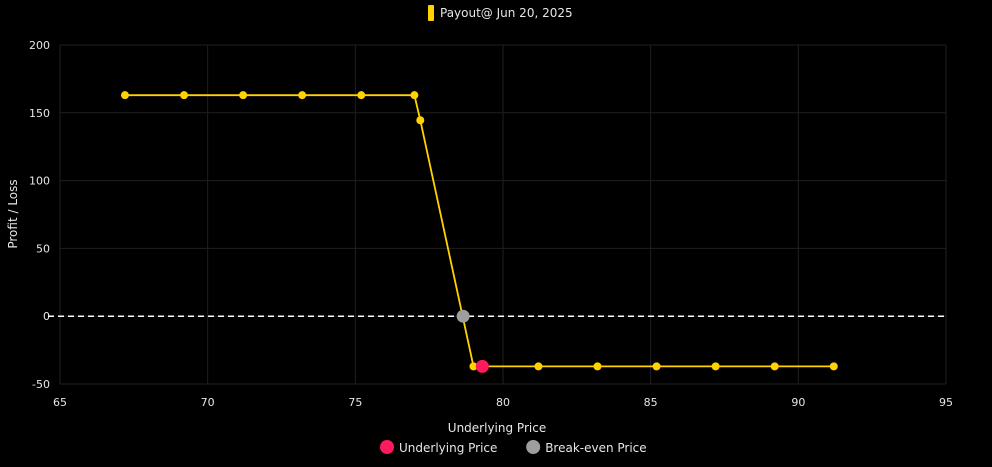  I want to click on y-tick-label: 150, so click(39, 113).